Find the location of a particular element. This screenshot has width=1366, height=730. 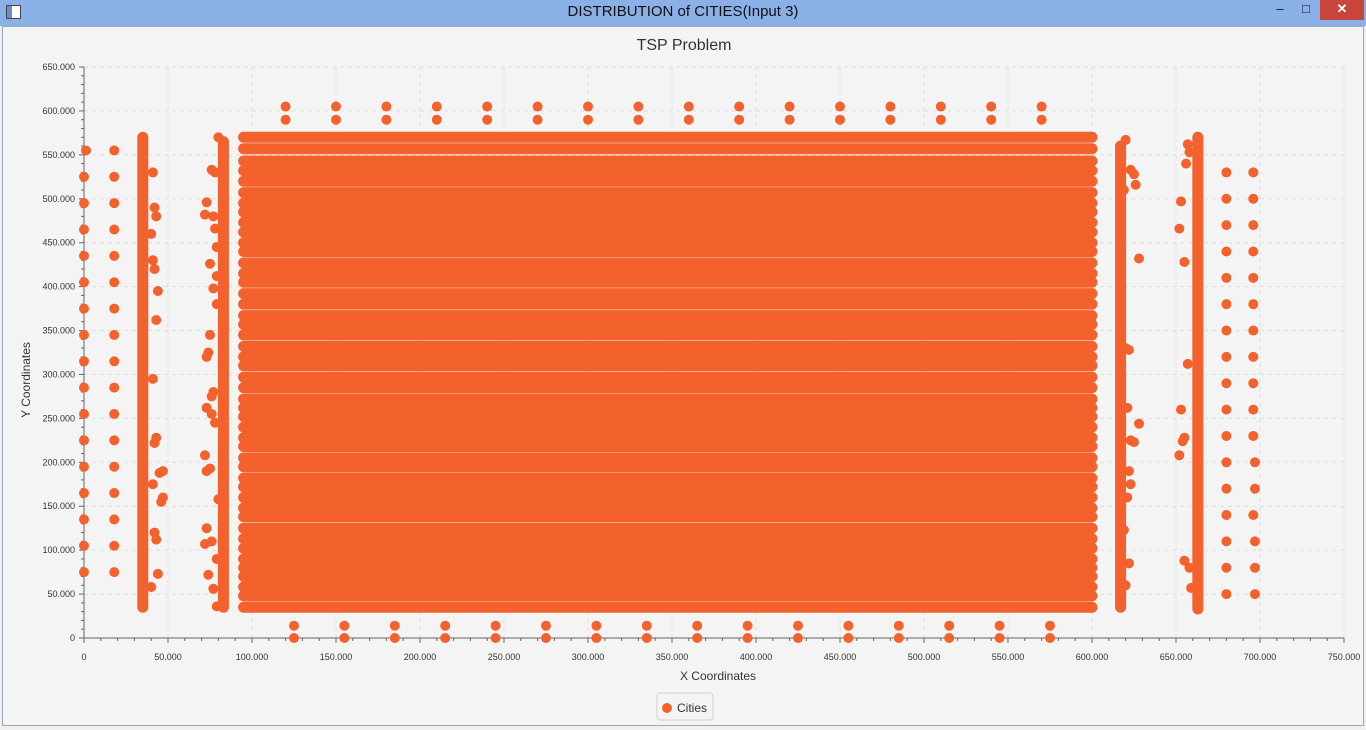

x-tick-label: 350.000 is located at coordinates (672, 657).